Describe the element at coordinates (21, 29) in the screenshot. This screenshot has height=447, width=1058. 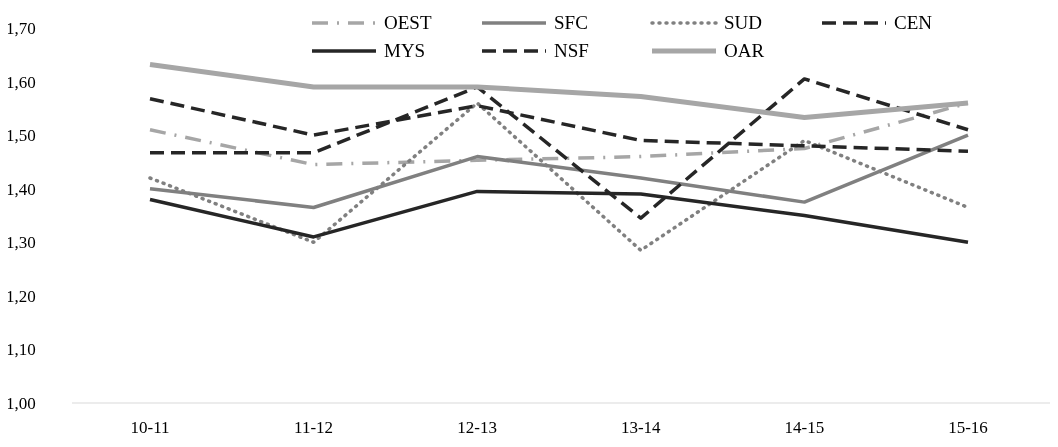
I see `y-tick-label: 1,70` at that location.